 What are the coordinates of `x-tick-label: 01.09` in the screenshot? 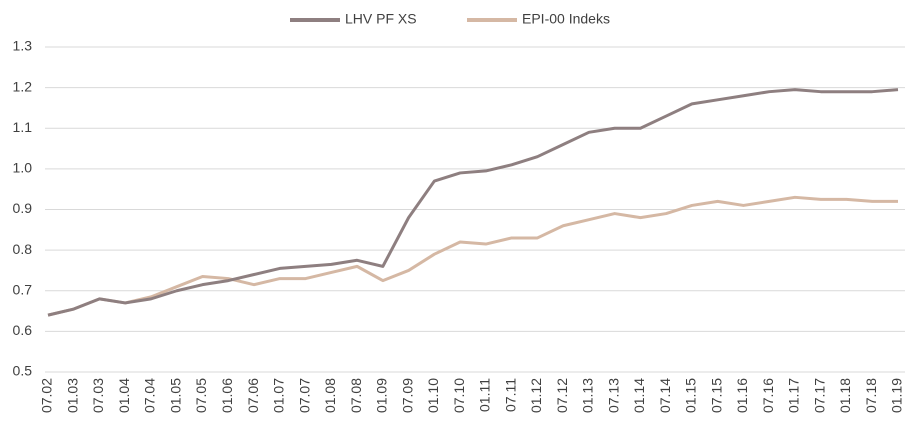 It's located at (382, 395).